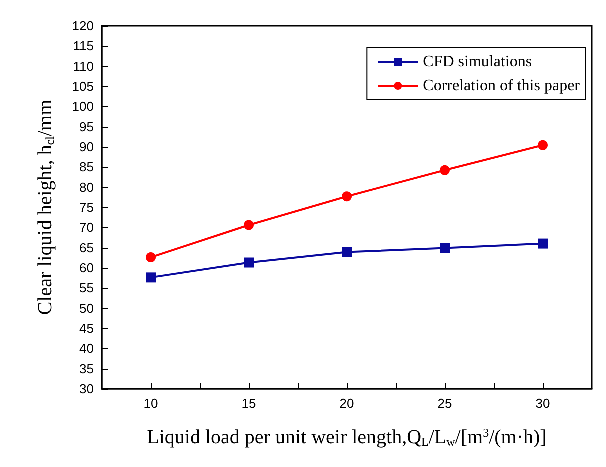  What do you see at coordinates (87, 207) in the screenshot?
I see `y-tick-label: 75` at bounding box center [87, 207].